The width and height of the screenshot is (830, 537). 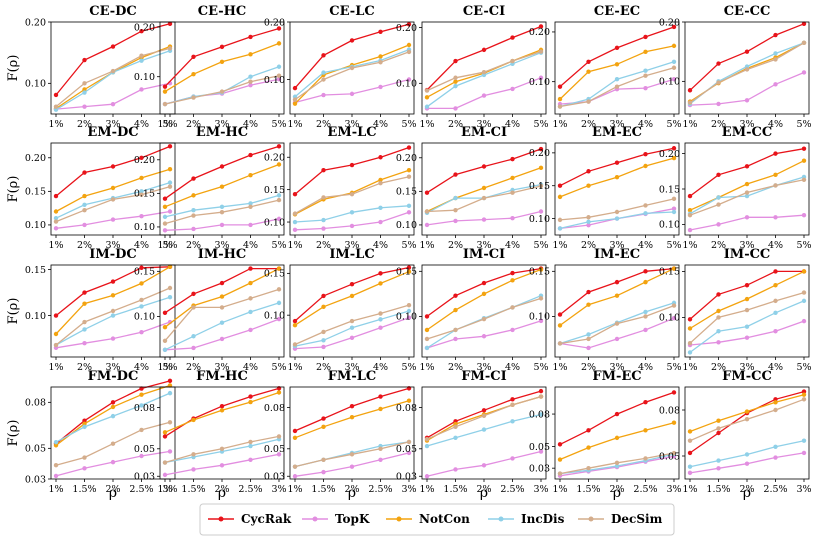 I want to click on y-tick-label: 0.15, so click(x=35, y=192).